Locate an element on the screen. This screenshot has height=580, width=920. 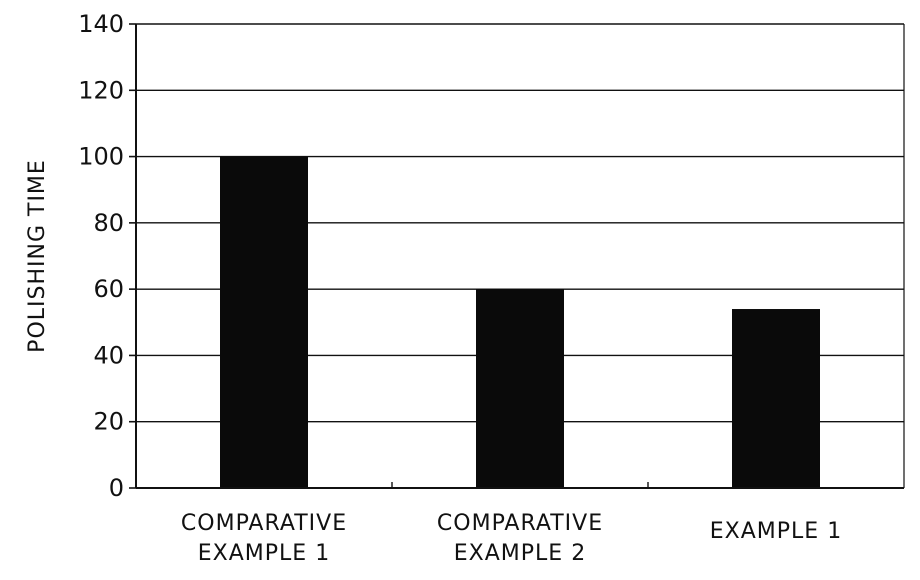
y-tick-labels: 0 20 40 60 80 100 120 140 is located at coordinates (101, 256).